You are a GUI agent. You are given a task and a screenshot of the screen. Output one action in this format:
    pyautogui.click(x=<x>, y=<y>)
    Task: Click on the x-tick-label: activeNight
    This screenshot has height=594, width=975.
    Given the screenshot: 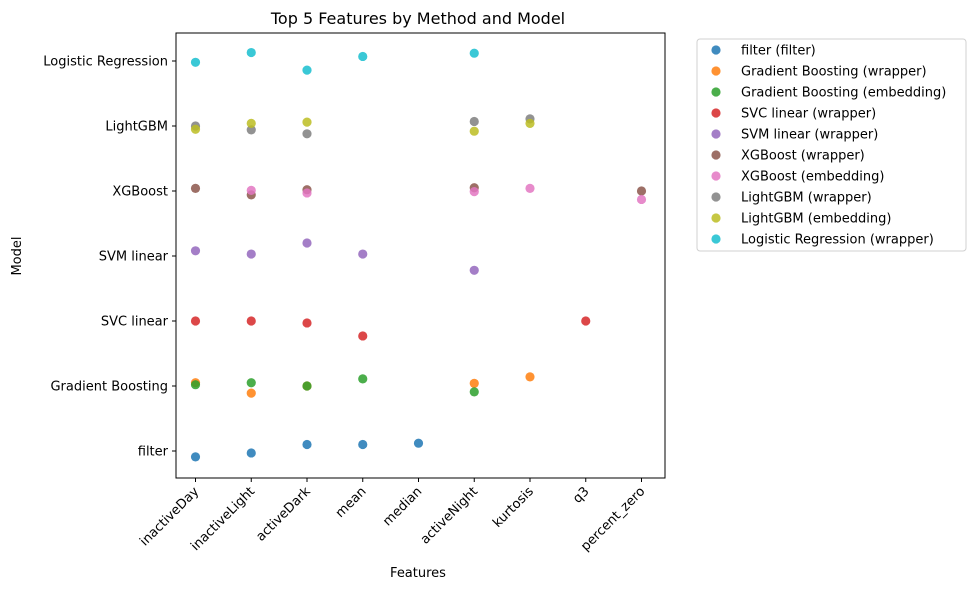 What is the action you would take?
    pyautogui.click(x=449, y=515)
    